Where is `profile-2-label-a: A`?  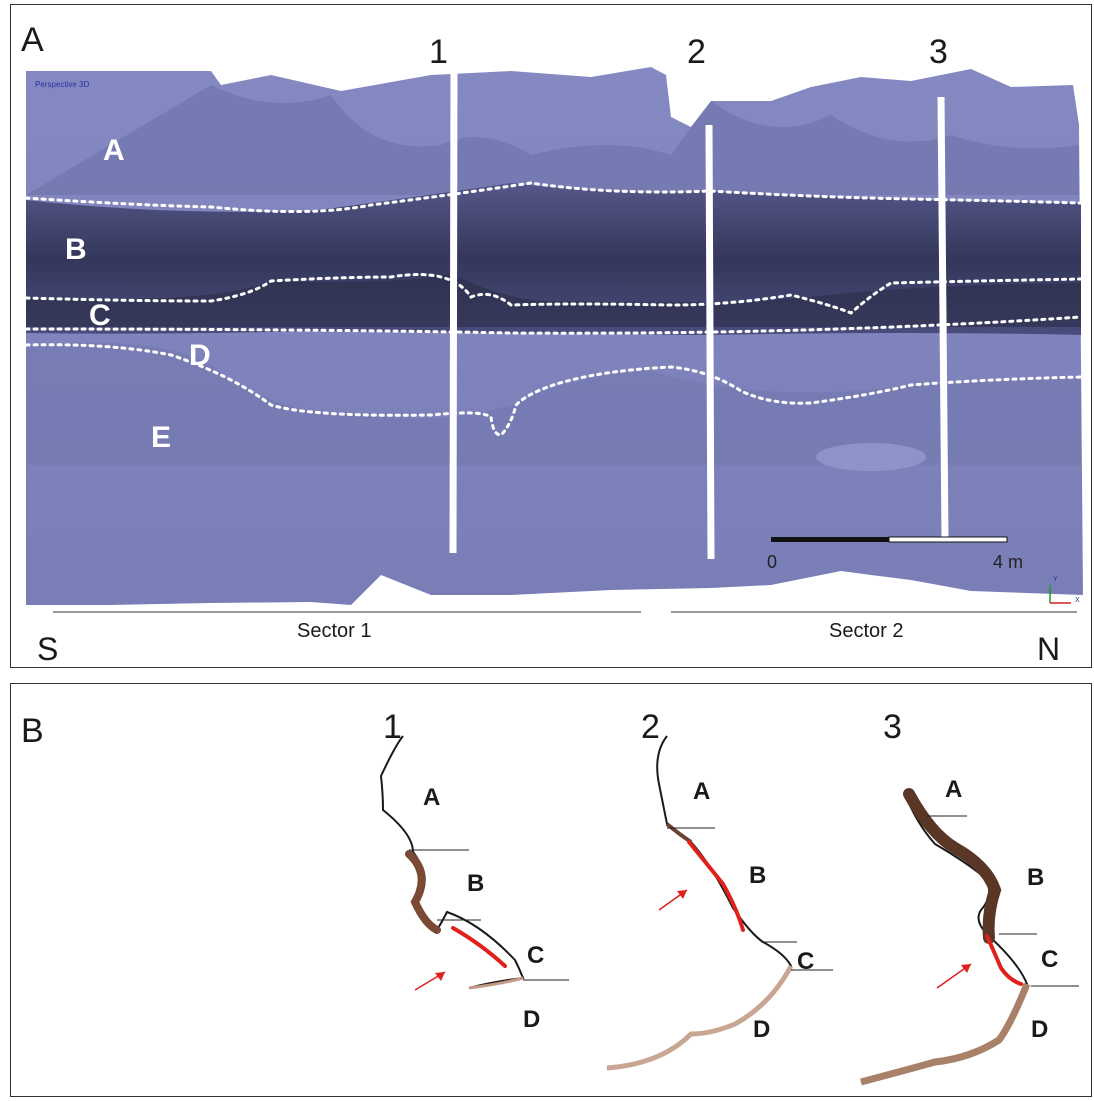 profile-2-label-a: A is located at coordinates (702, 791).